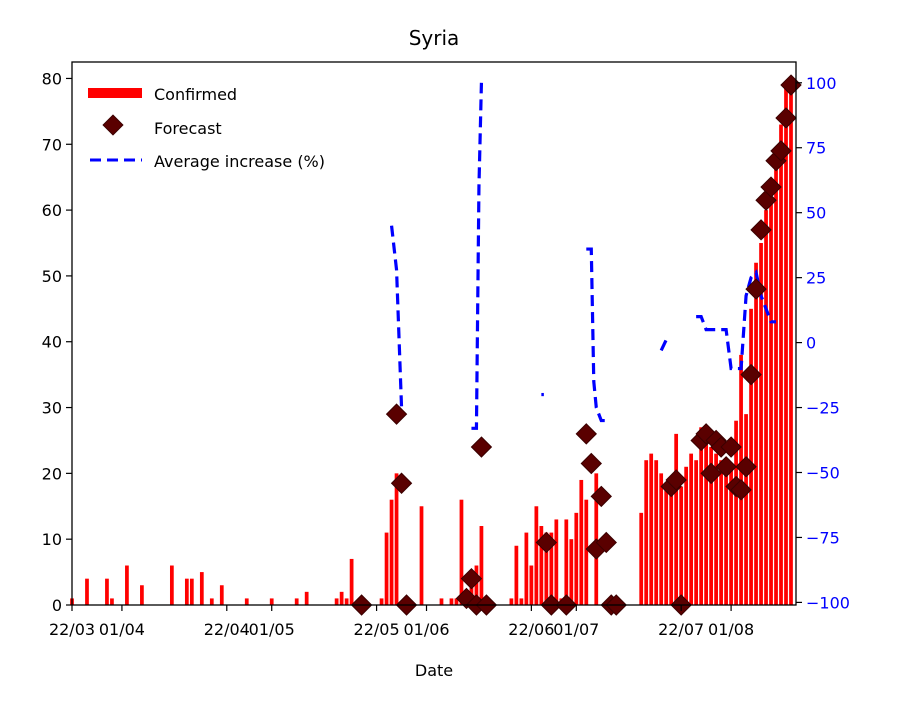 The image size is (900, 704). Describe the element at coordinates (828, 602) in the screenshot. I see `right-tick-label: −100` at that location.